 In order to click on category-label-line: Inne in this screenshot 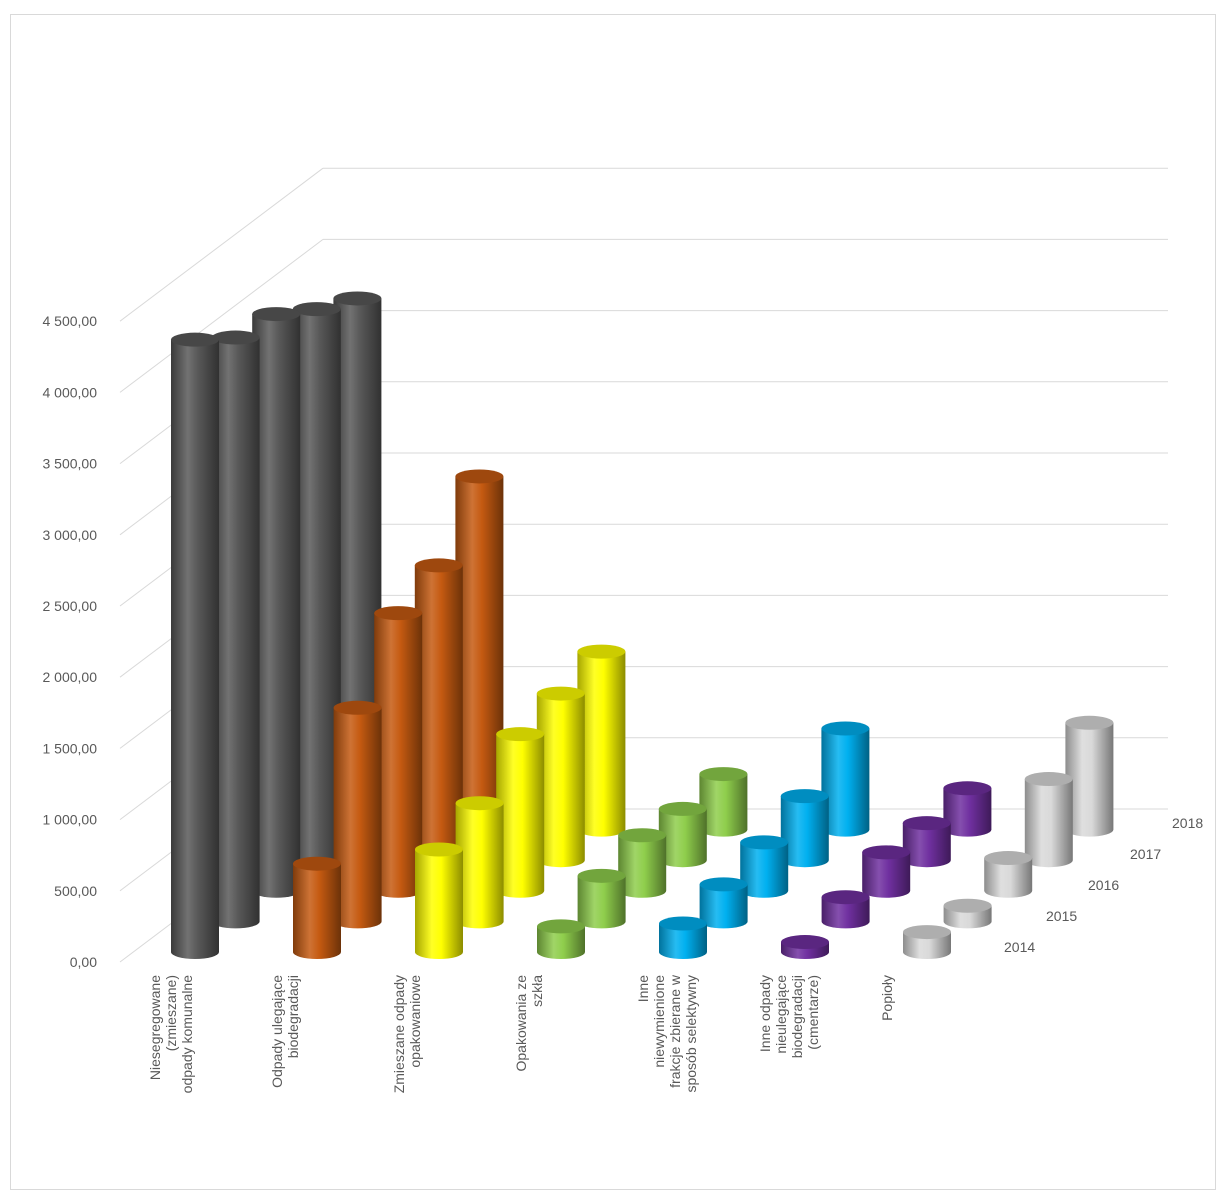, I will do `click(643, 988)`.